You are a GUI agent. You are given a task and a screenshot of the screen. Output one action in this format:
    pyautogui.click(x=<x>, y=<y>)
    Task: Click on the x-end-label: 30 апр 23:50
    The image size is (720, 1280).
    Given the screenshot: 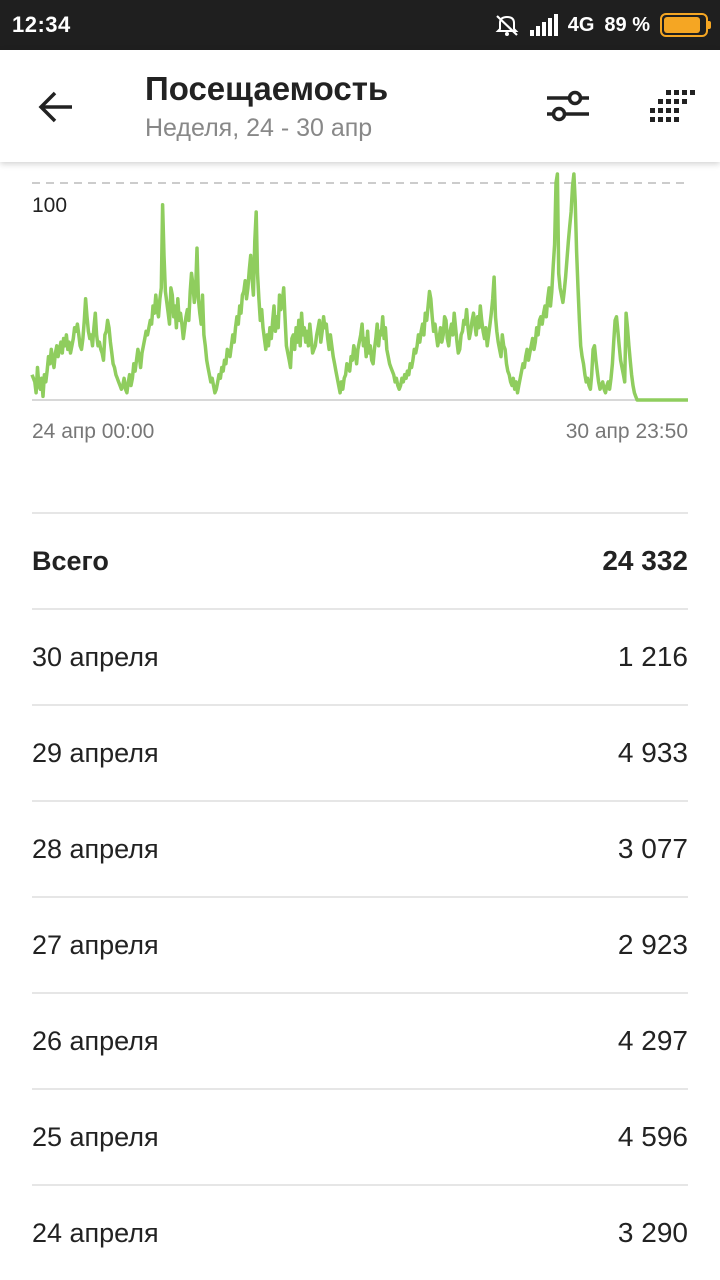 What is the action you would take?
    pyautogui.click(x=626, y=431)
    